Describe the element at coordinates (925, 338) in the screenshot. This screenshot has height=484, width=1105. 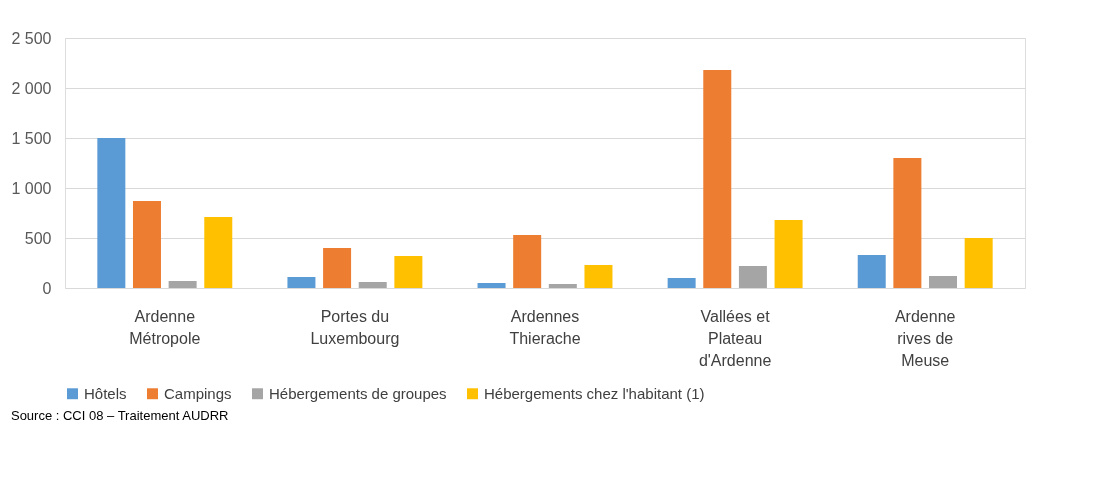
I see `x-tick-label: Ardenne rives de Meuse` at that location.